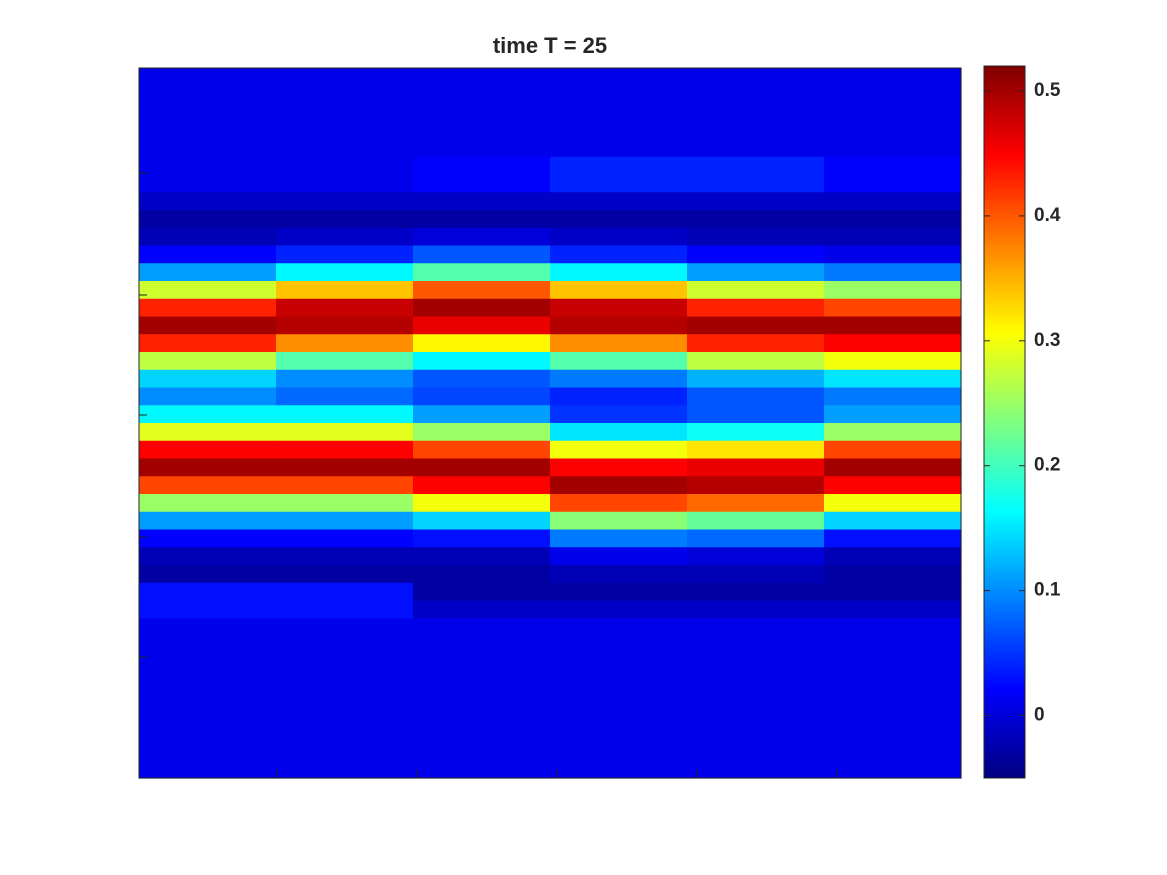  What do you see at coordinates (1039, 715) in the screenshot?
I see `colorbar-tick-label: 0` at bounding box center [1039, 715].